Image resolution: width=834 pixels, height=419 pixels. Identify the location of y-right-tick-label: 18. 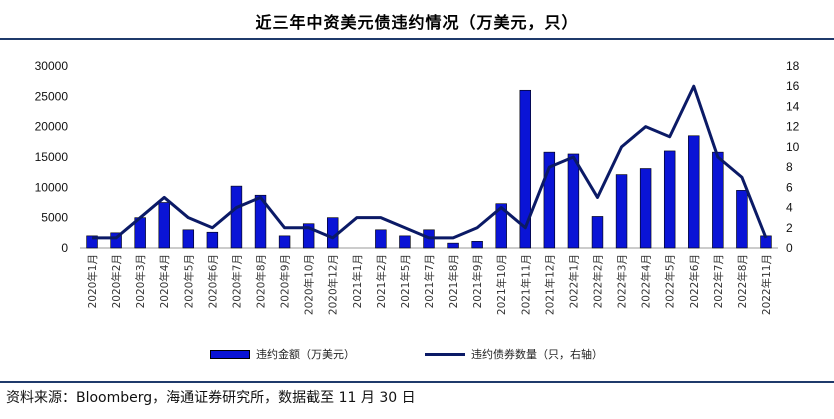
(793, 66).